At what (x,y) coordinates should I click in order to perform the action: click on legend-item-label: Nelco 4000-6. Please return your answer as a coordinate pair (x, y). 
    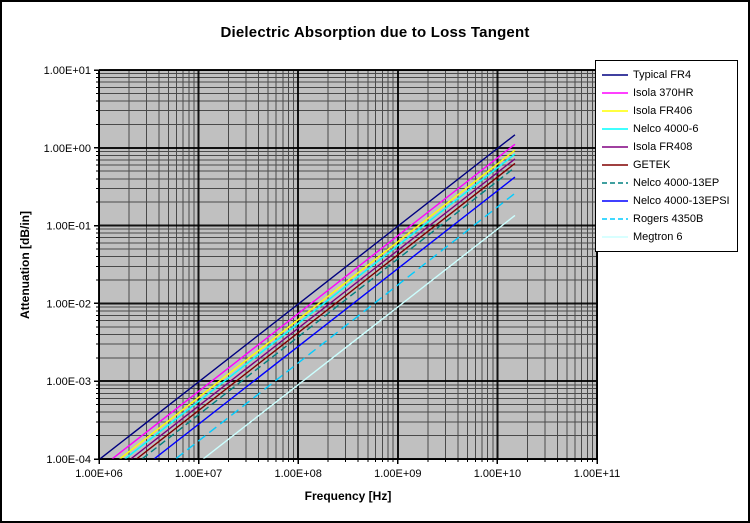
    Looking at the image, I should click on (666, 129).